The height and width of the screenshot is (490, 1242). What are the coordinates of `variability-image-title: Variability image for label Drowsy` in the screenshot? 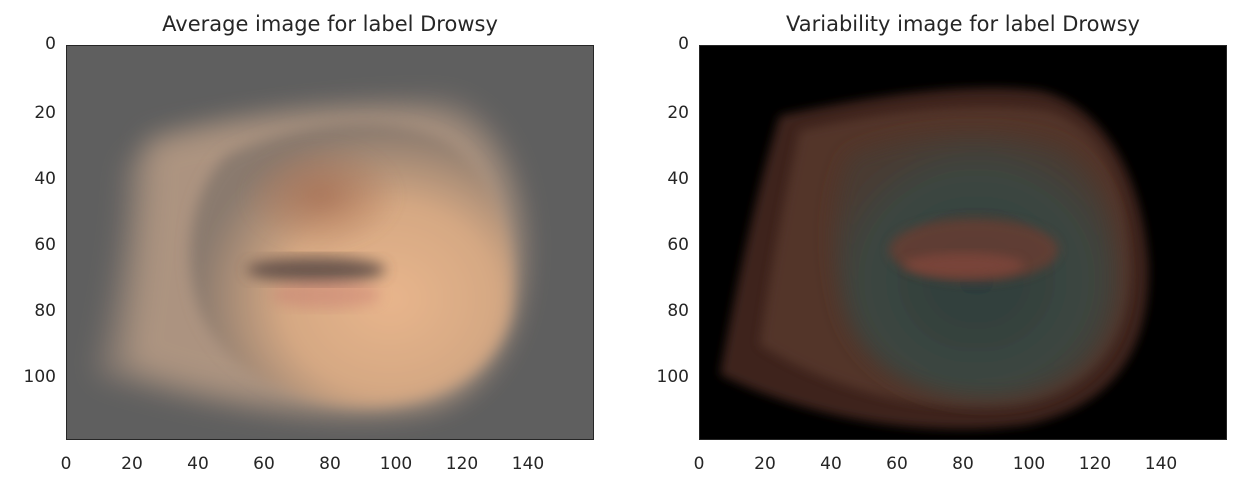 It's located at (963, 24).